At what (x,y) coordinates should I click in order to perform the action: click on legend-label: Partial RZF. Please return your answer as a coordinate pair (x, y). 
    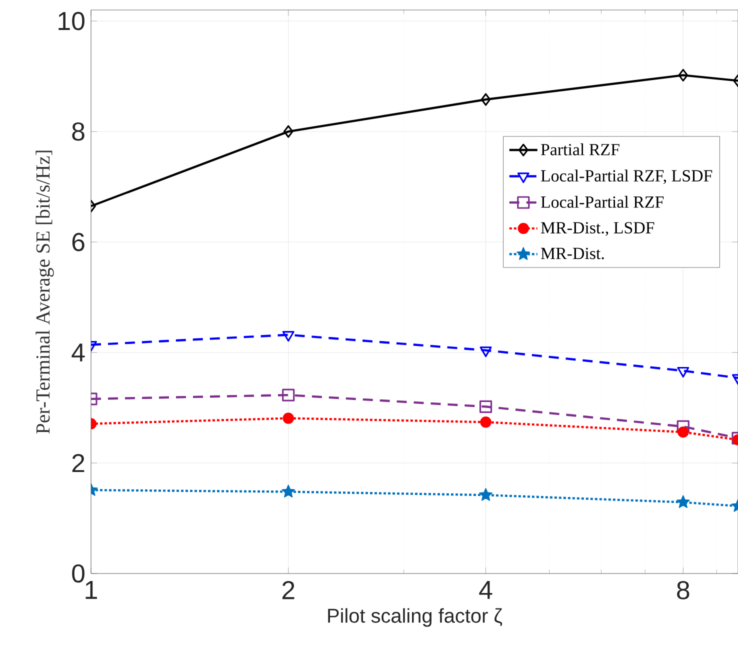
    Looking at the image, I should click on (580, 149).